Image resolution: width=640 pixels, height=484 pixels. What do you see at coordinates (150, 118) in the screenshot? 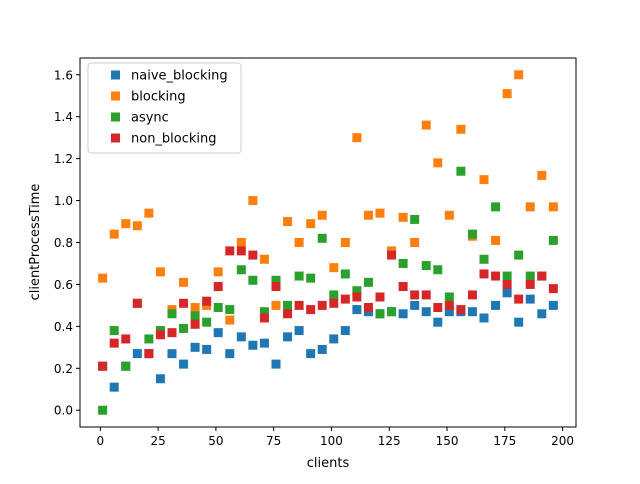
I see `legend-label-async: async` at bounding box center [150, 118].